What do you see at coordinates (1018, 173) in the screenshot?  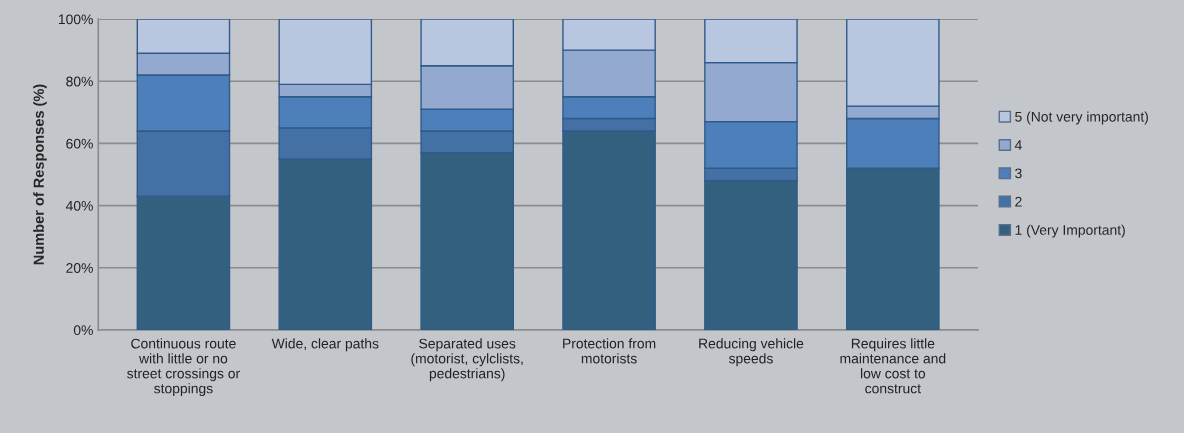 I see `legend-label: 3` at bounding box center [1018, 173].